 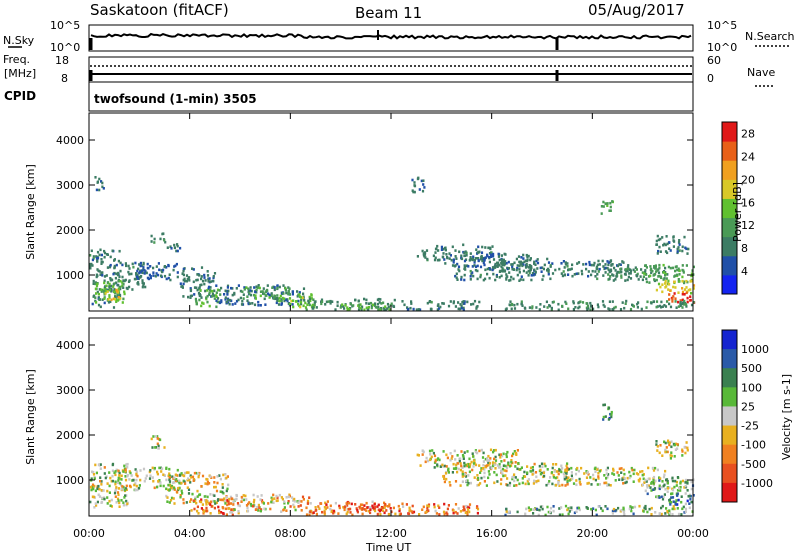 I want to click on noise-right-label: N.Search, so click(x=770, y=36).